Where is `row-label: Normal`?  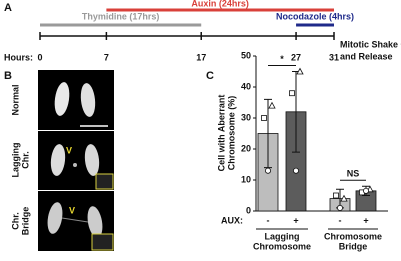 row-label: Normal is located at coordinates (15, 99).